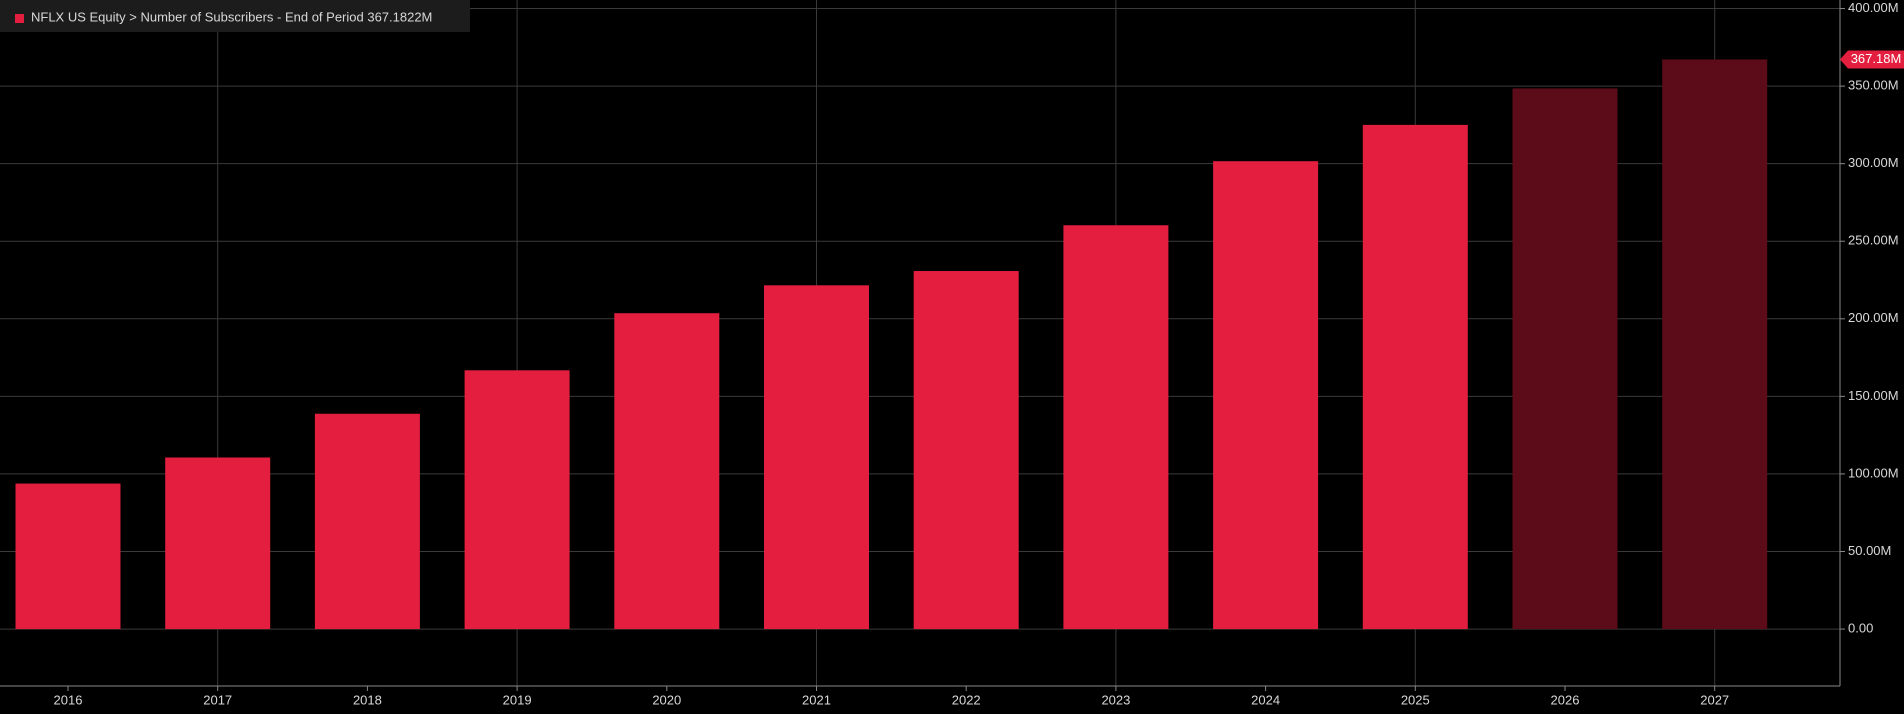 The image size is (1904, 714). I want to click on y-tick-label: 150.00M, so click(1873, 395).